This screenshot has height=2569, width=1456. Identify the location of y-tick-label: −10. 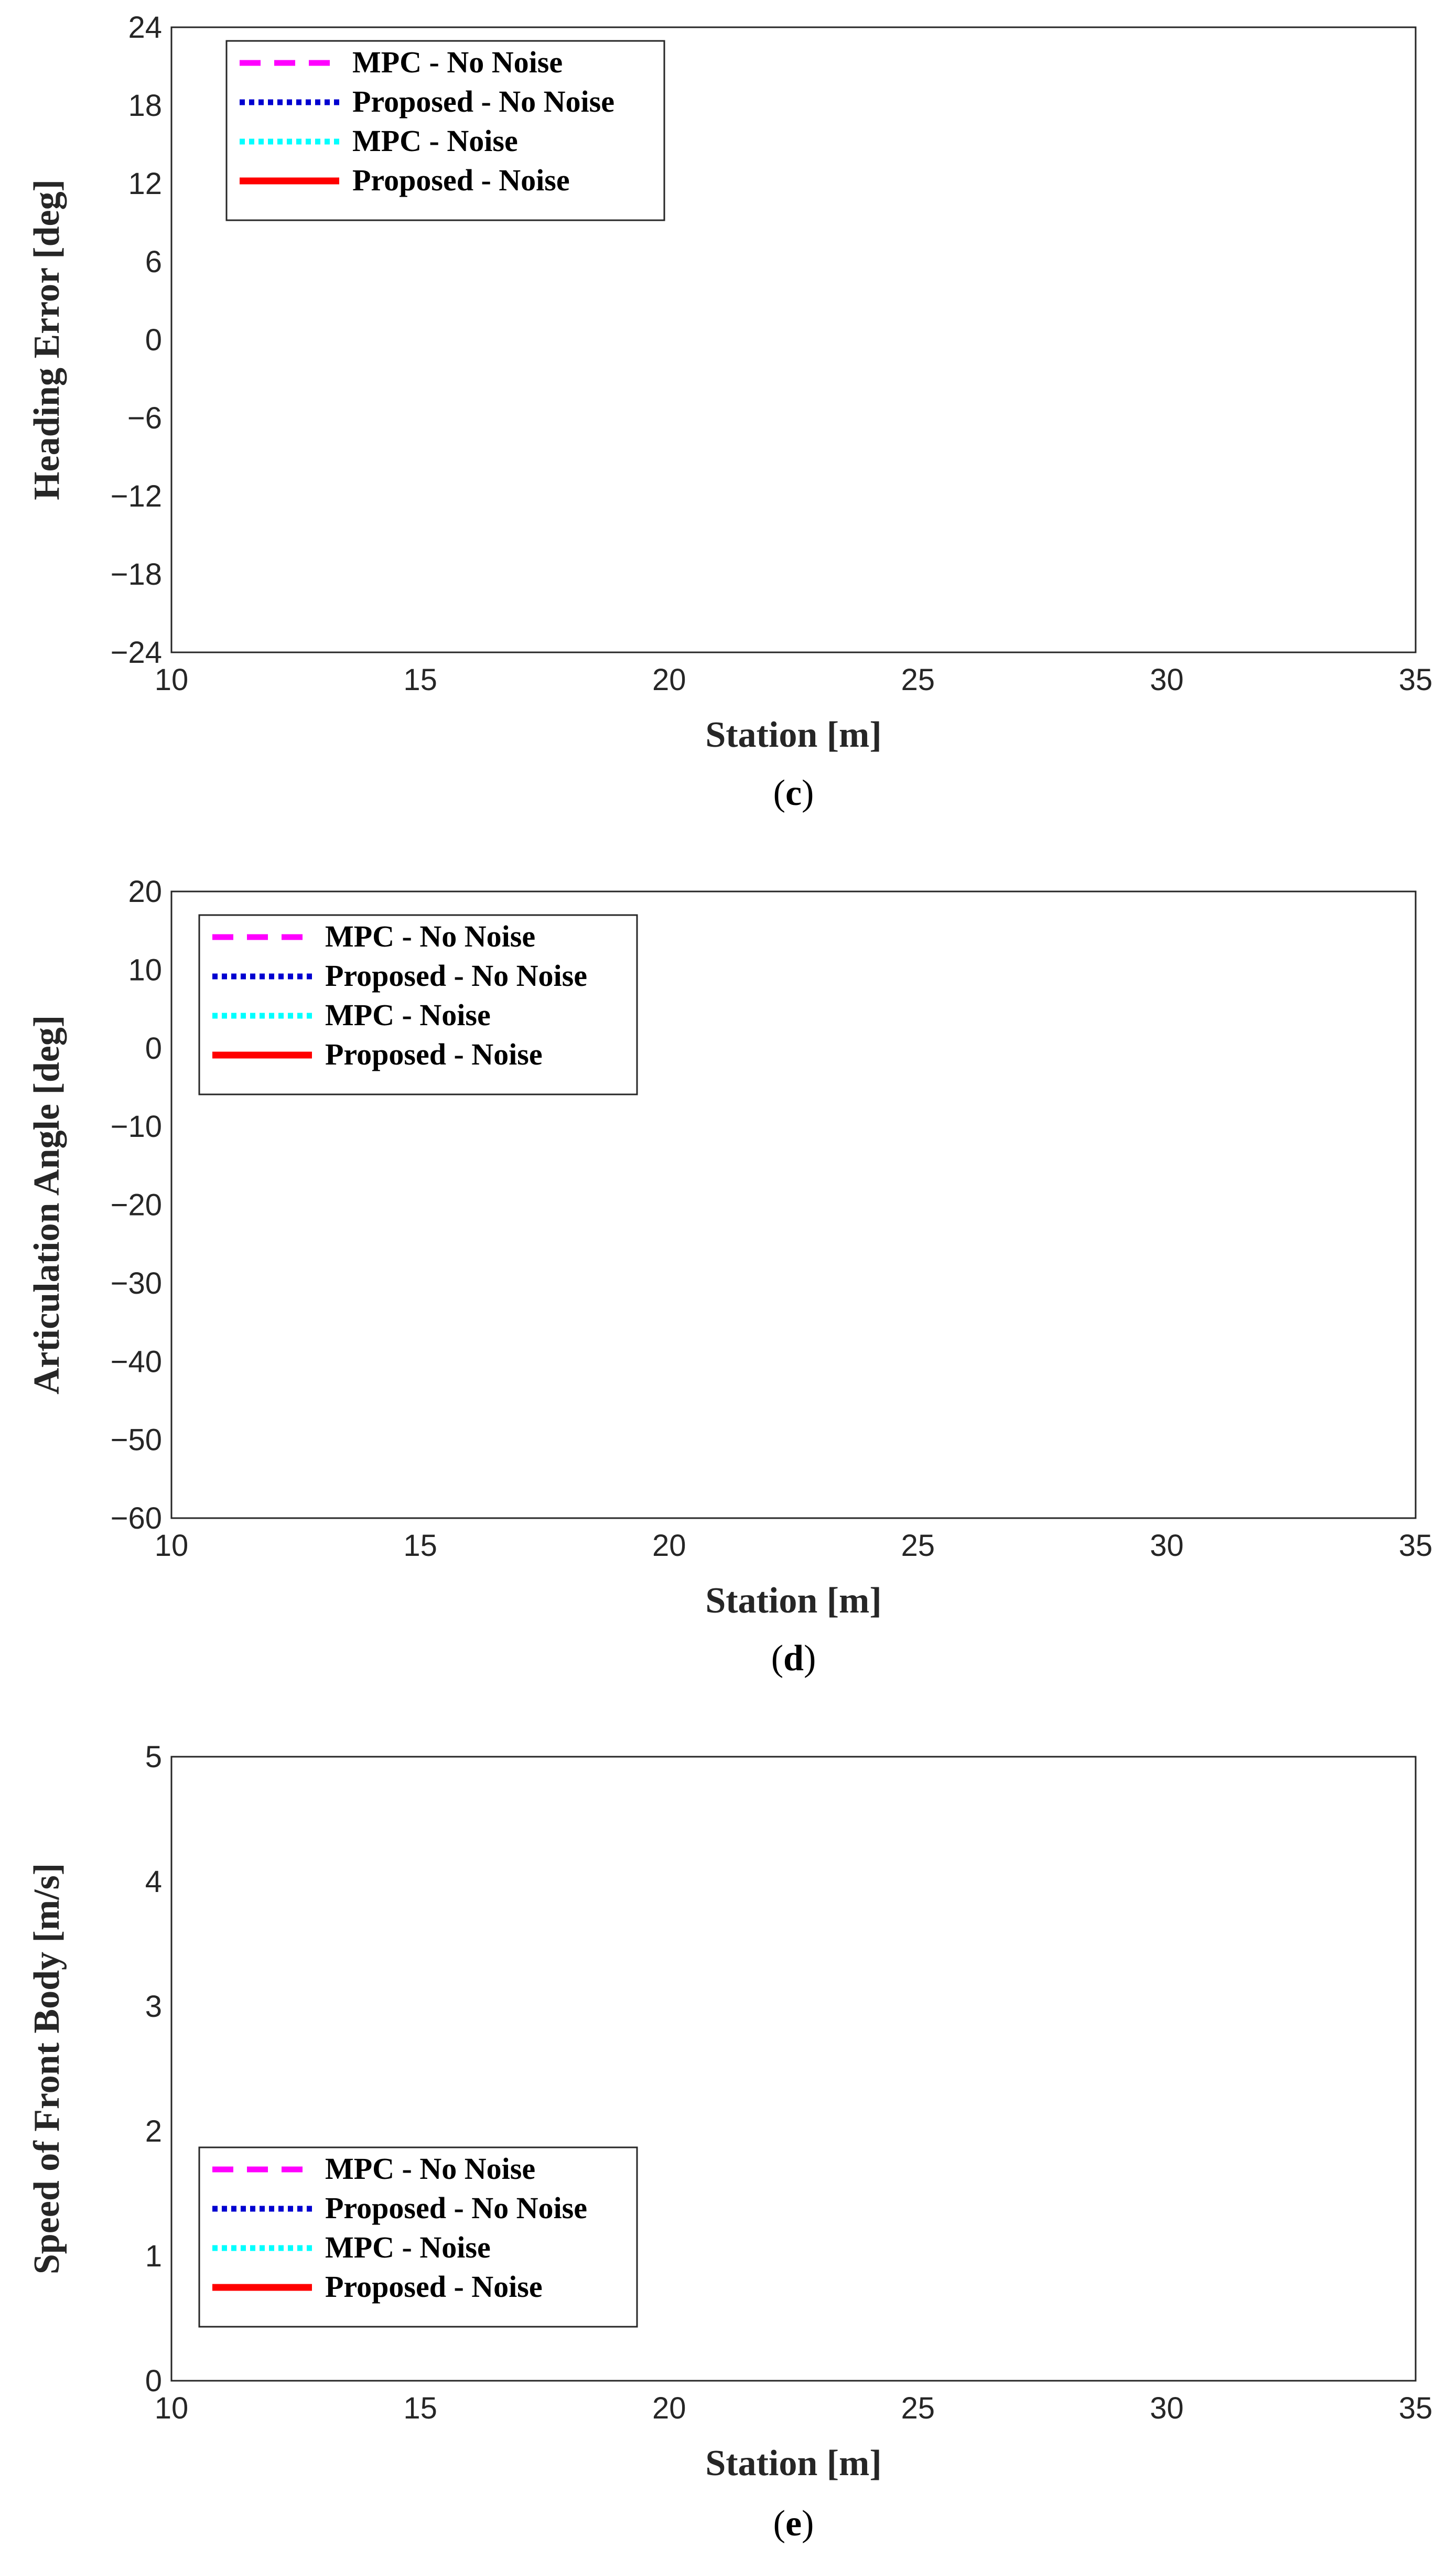
(136, 1127).